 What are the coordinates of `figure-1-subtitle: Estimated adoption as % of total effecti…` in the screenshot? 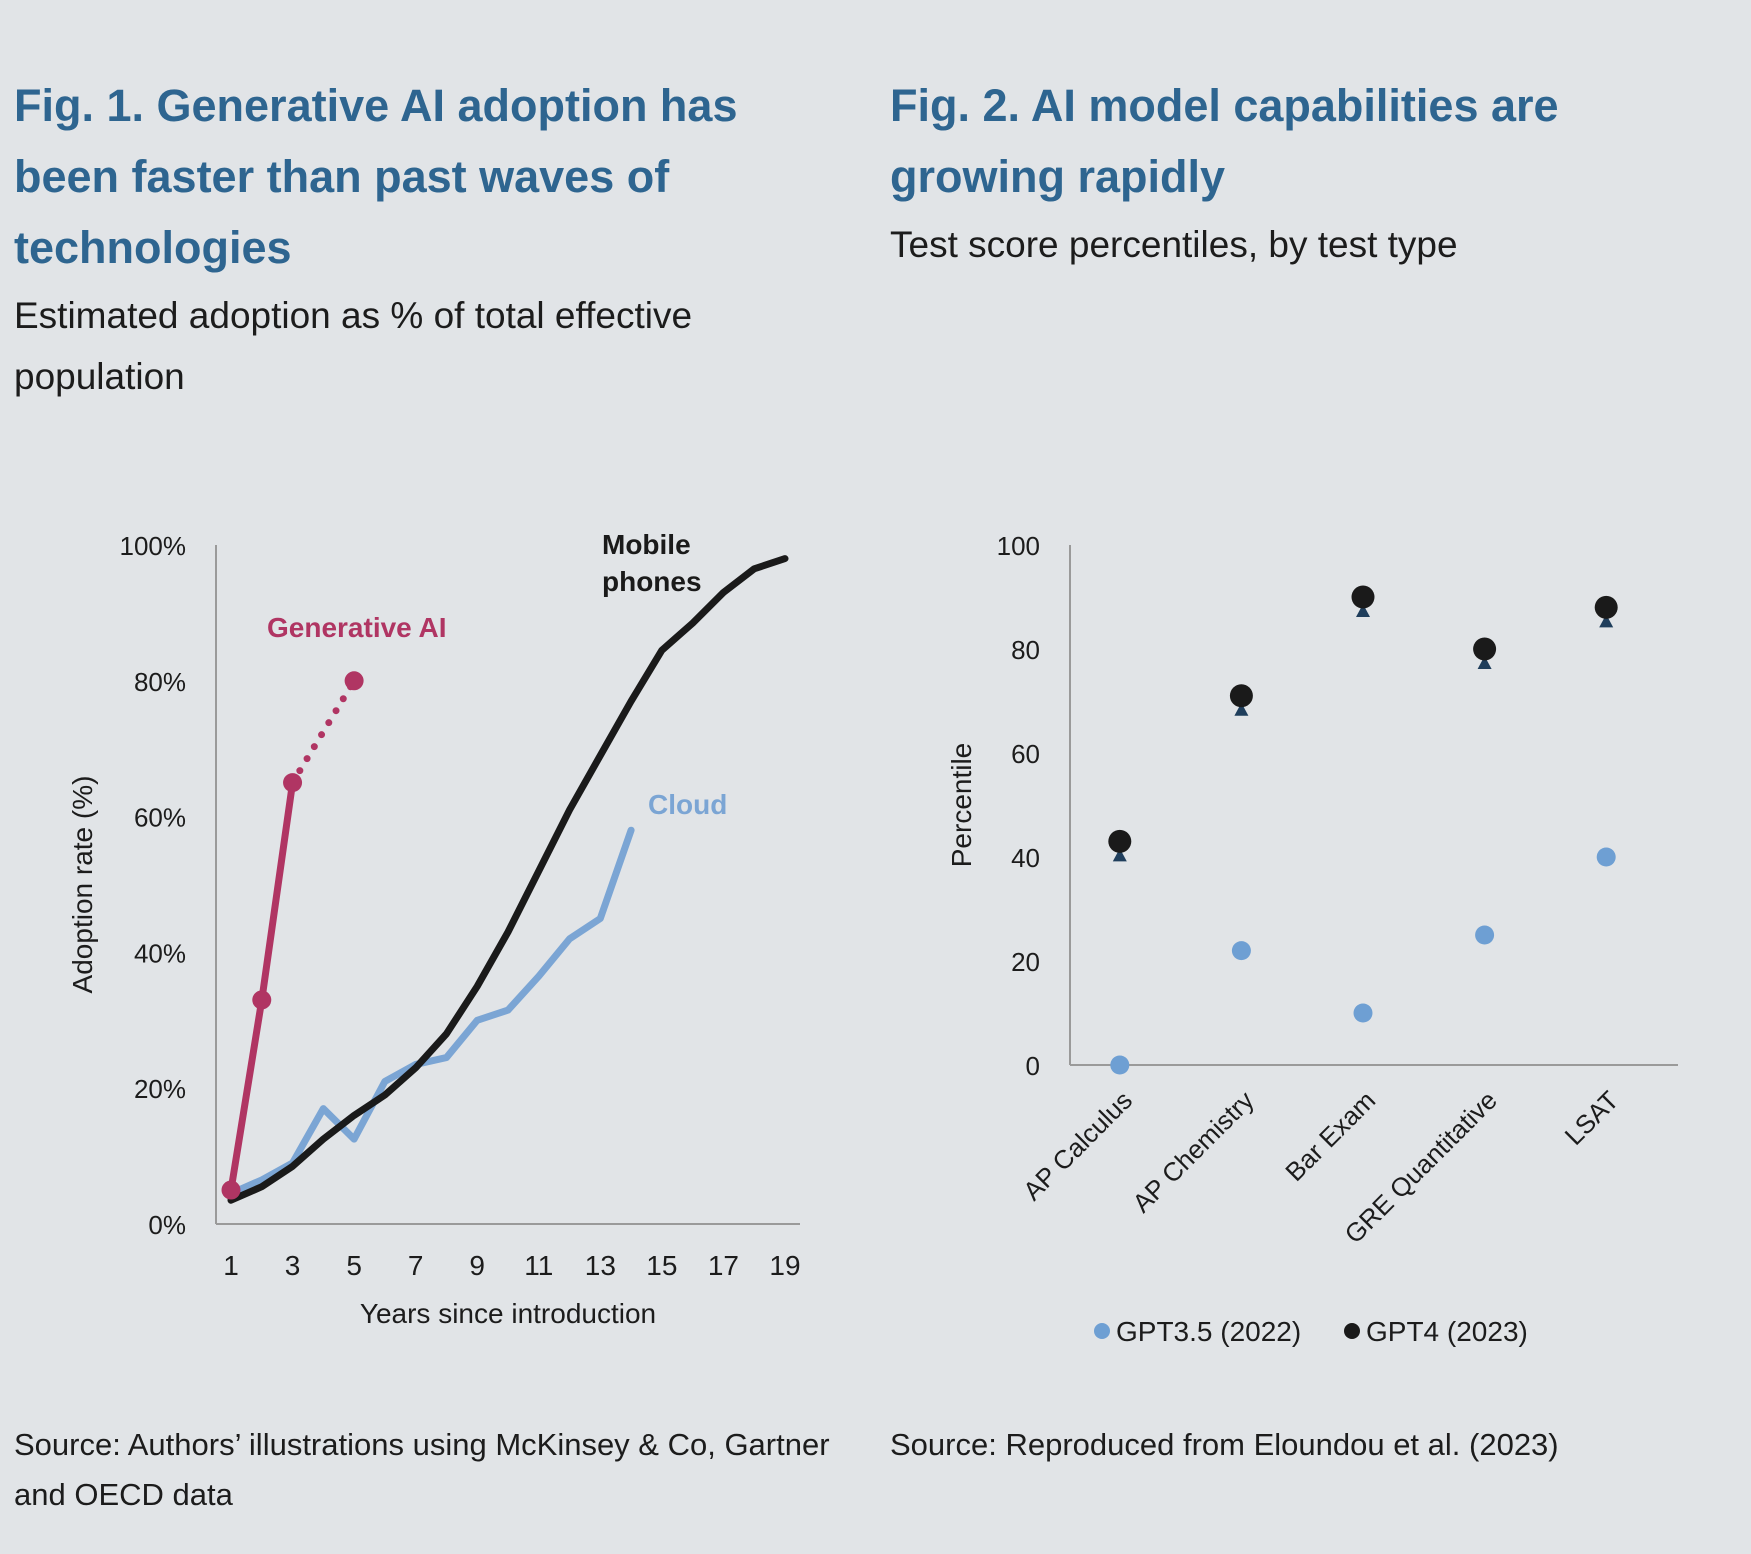 It's located at (353, 346).